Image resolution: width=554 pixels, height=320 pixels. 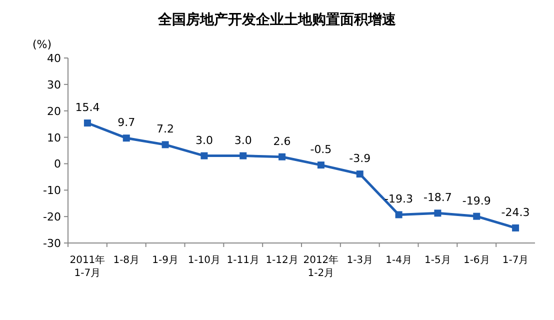 What do you see at coordinates (52, 191) in the screenshot?
I see `y-tick-label: -10` at bounding box center [52, 191].